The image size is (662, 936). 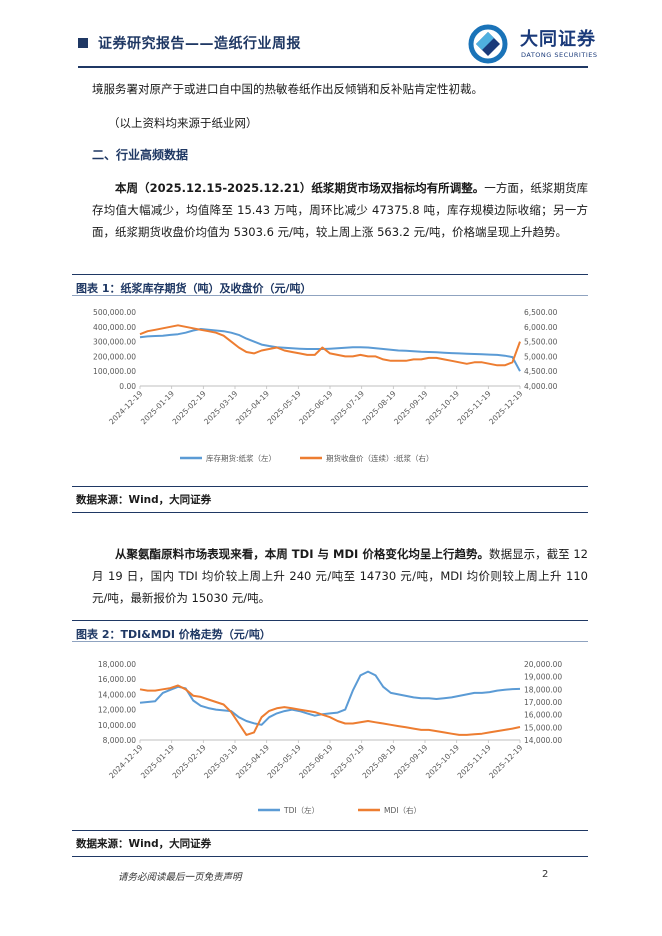 What do you see at coordinates (114, 356) in the screenshot?
I see `y-left-tick-label: 200,000.00` at bounding box center [114, 356].